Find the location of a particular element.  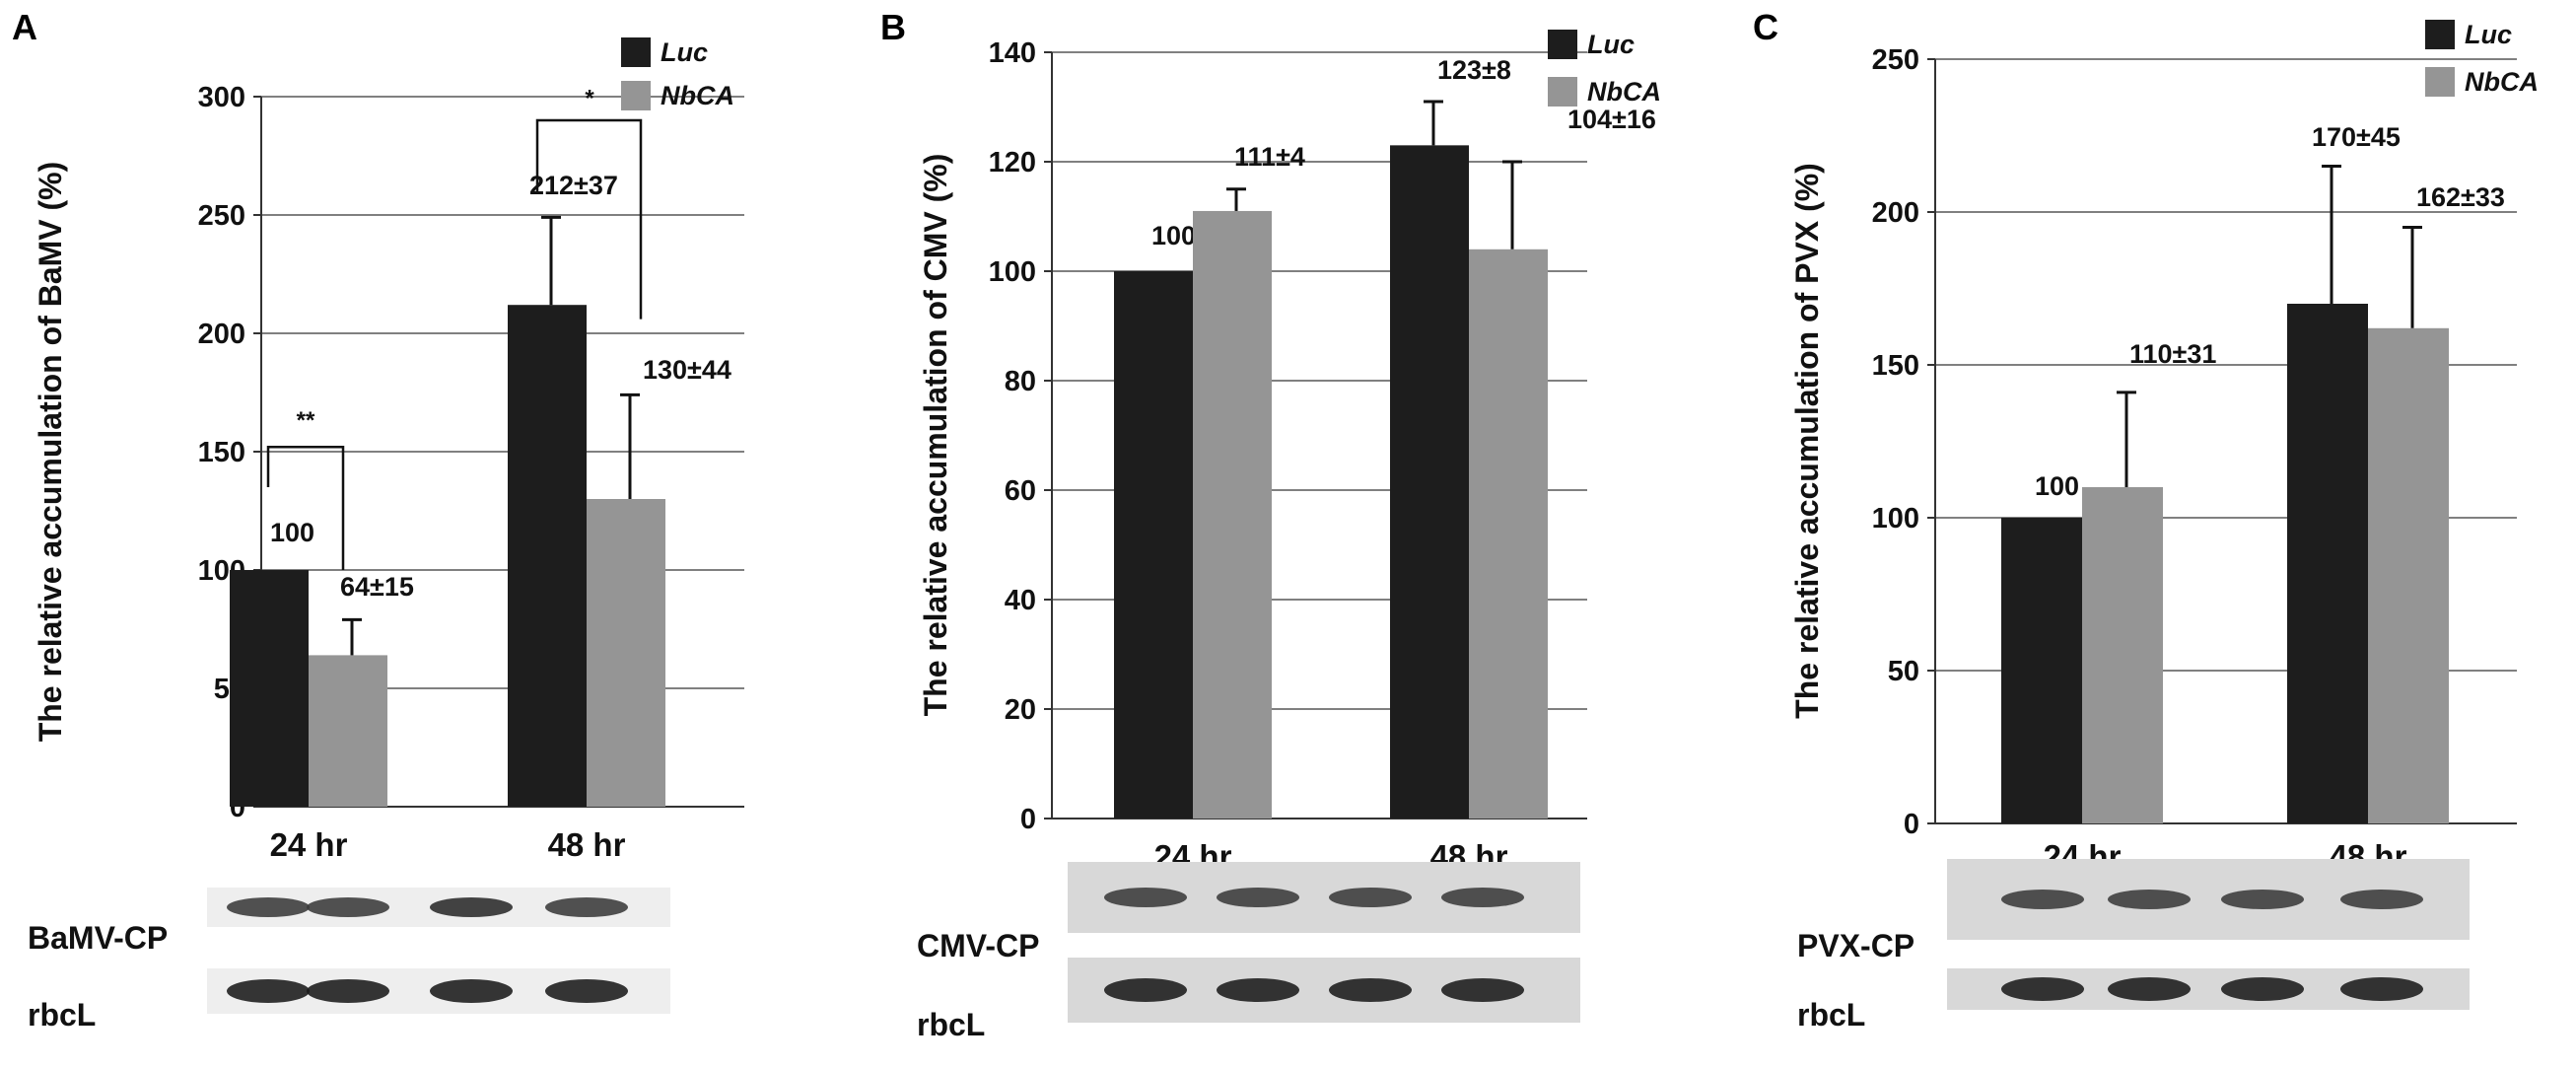

data-label: 130±44 is located at coordinates (687, 370).